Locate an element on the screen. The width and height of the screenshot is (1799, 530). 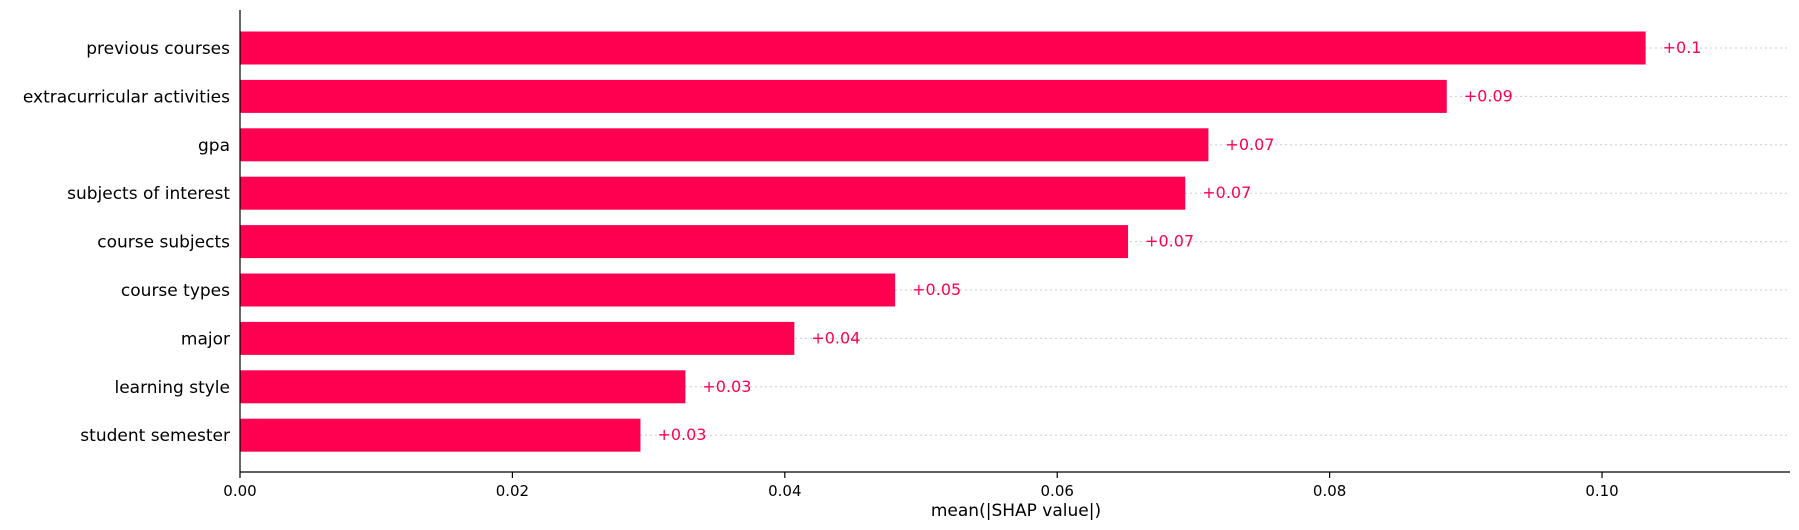
x-tick-label: 0.04 is located at coordinates (784, 491).